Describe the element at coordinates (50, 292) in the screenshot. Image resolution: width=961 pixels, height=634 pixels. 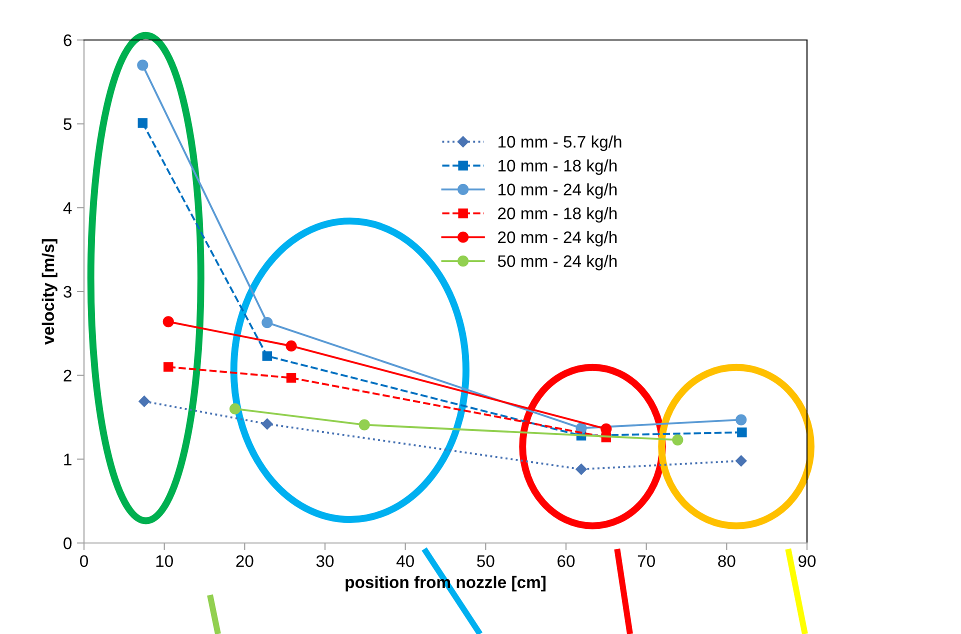
I see `y-axis-title: velocity [m/s]` at that location.